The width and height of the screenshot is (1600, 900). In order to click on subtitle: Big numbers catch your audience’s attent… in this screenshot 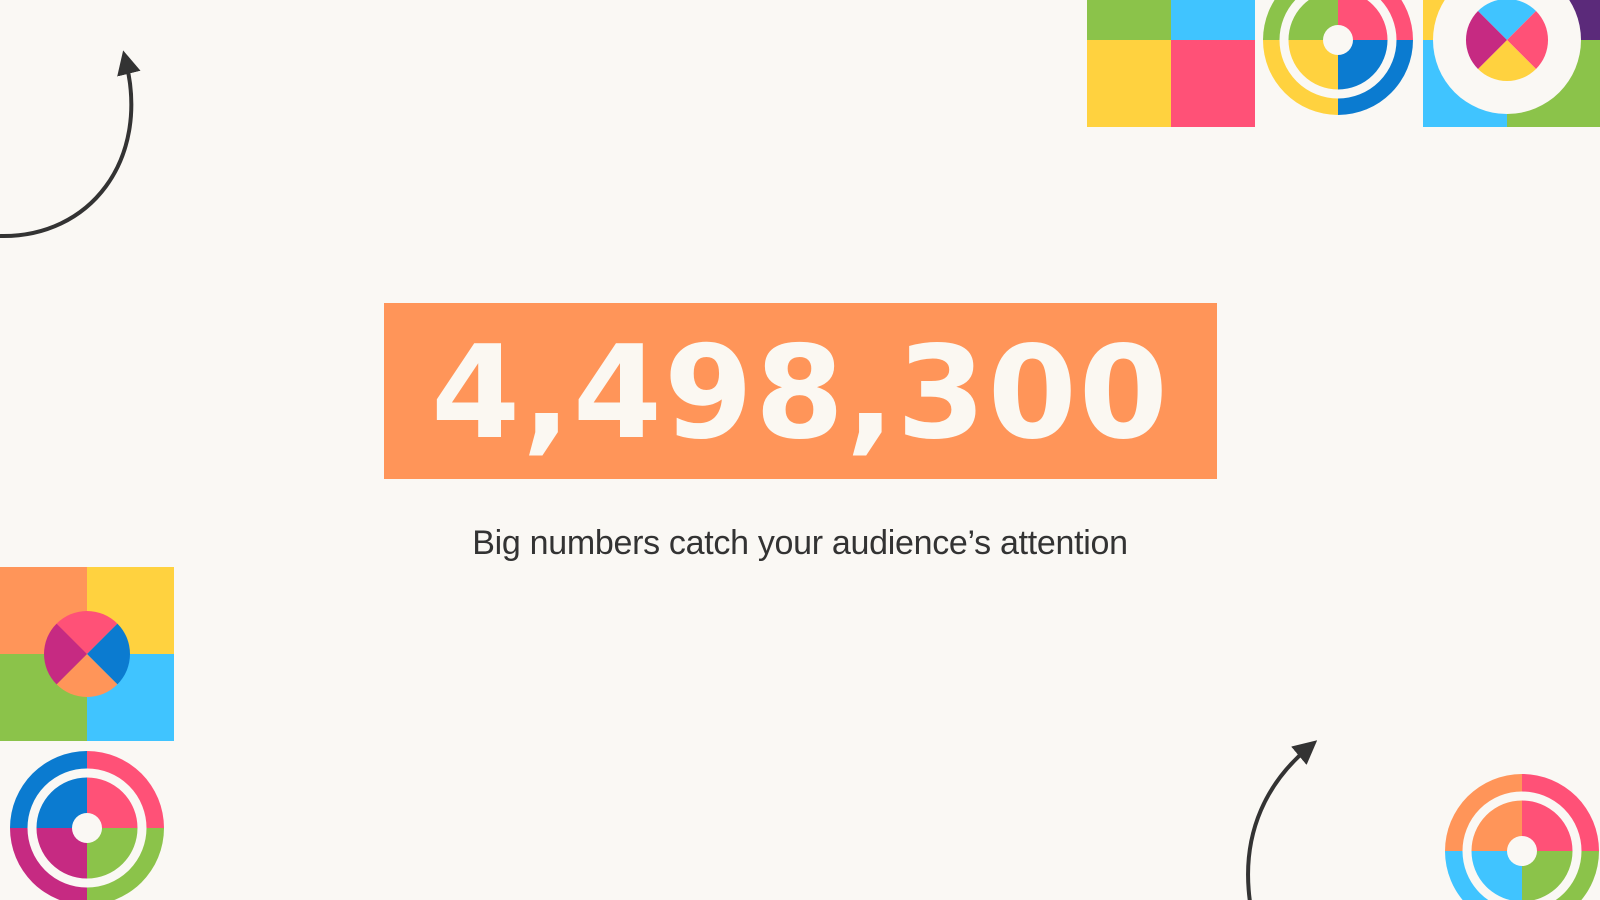, I will do `click(800, 543)`.